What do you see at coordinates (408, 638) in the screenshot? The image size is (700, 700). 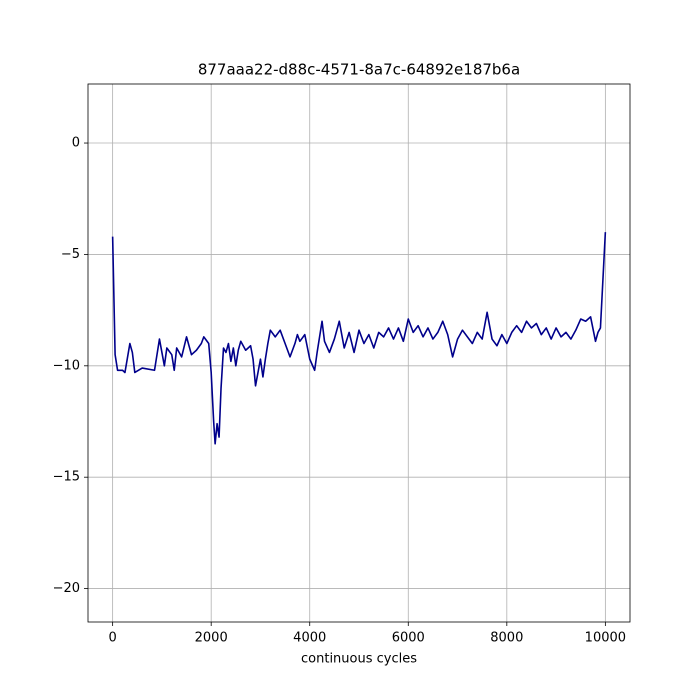 I see `x-tick-label: 6000` at bounding box center [408, 638].